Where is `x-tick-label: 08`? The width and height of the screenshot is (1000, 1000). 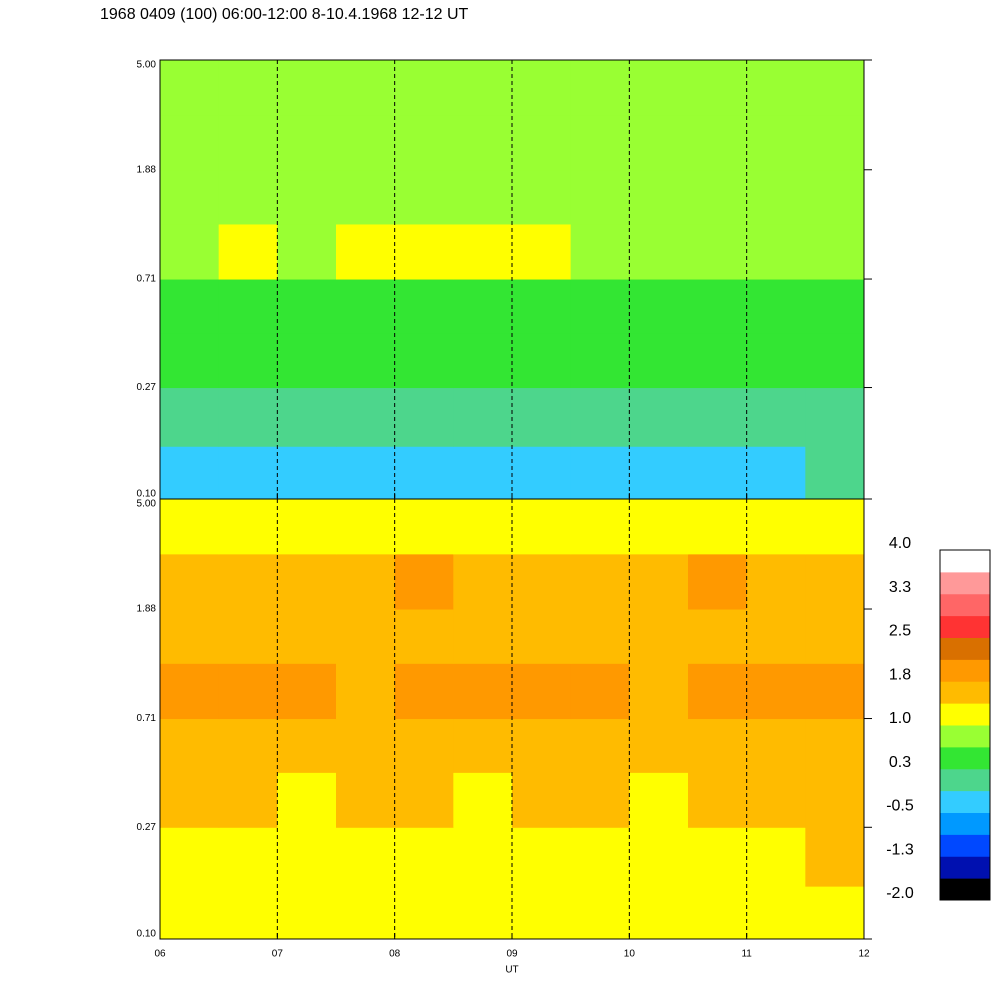
x-tick-label: 08 is located at coordinates (395, 954).